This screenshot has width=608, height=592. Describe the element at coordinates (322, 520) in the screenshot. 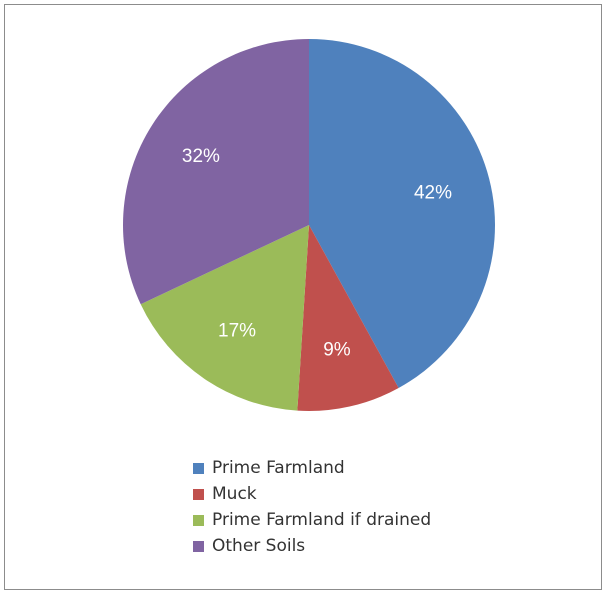

I see `legend-label: Prime Farmland if drained` at that location.